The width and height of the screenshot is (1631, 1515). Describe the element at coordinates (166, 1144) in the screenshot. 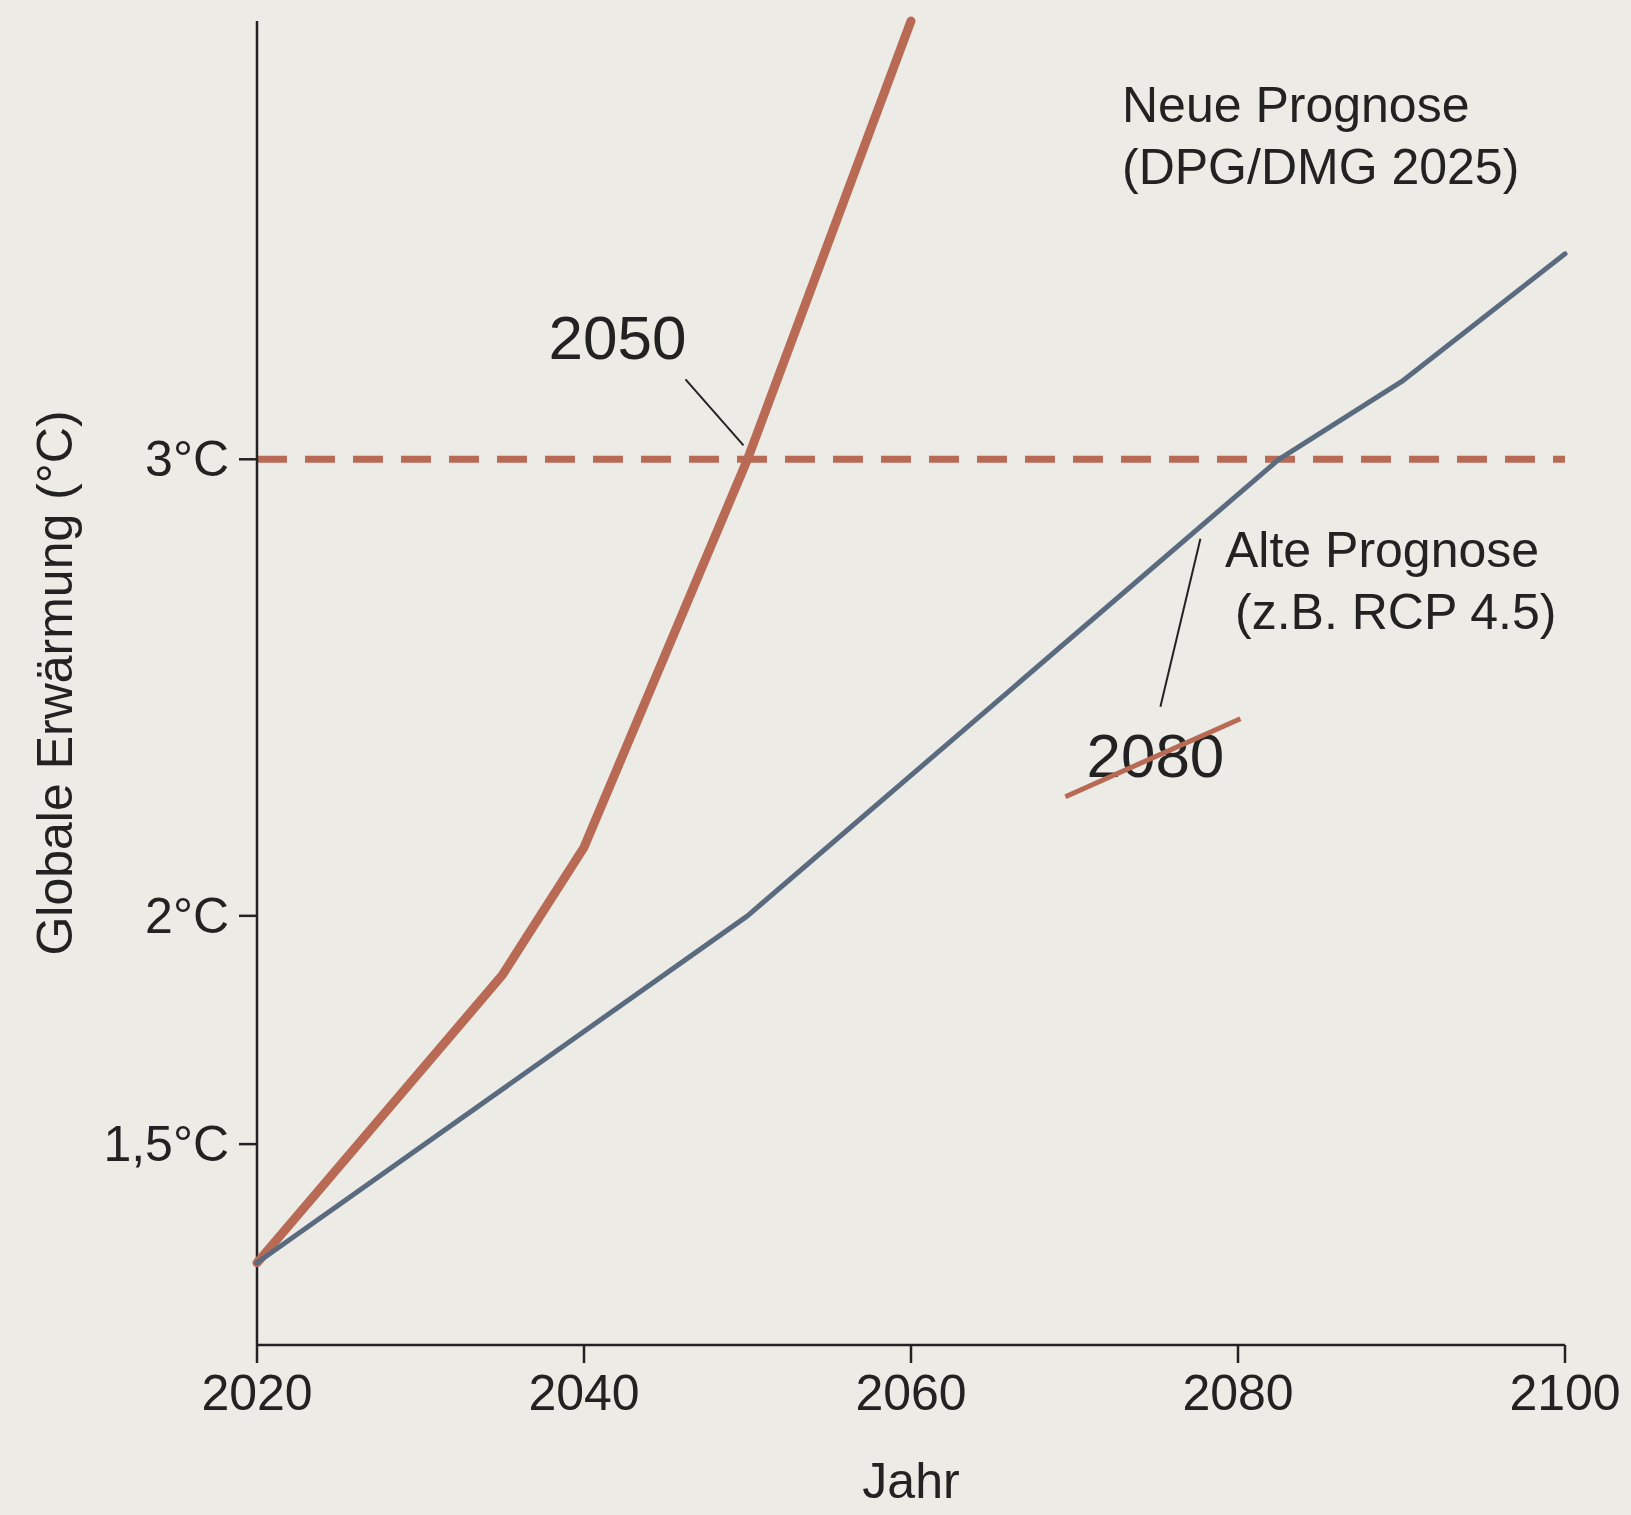

I see `y-tick-label: 1,5°C` at that location.